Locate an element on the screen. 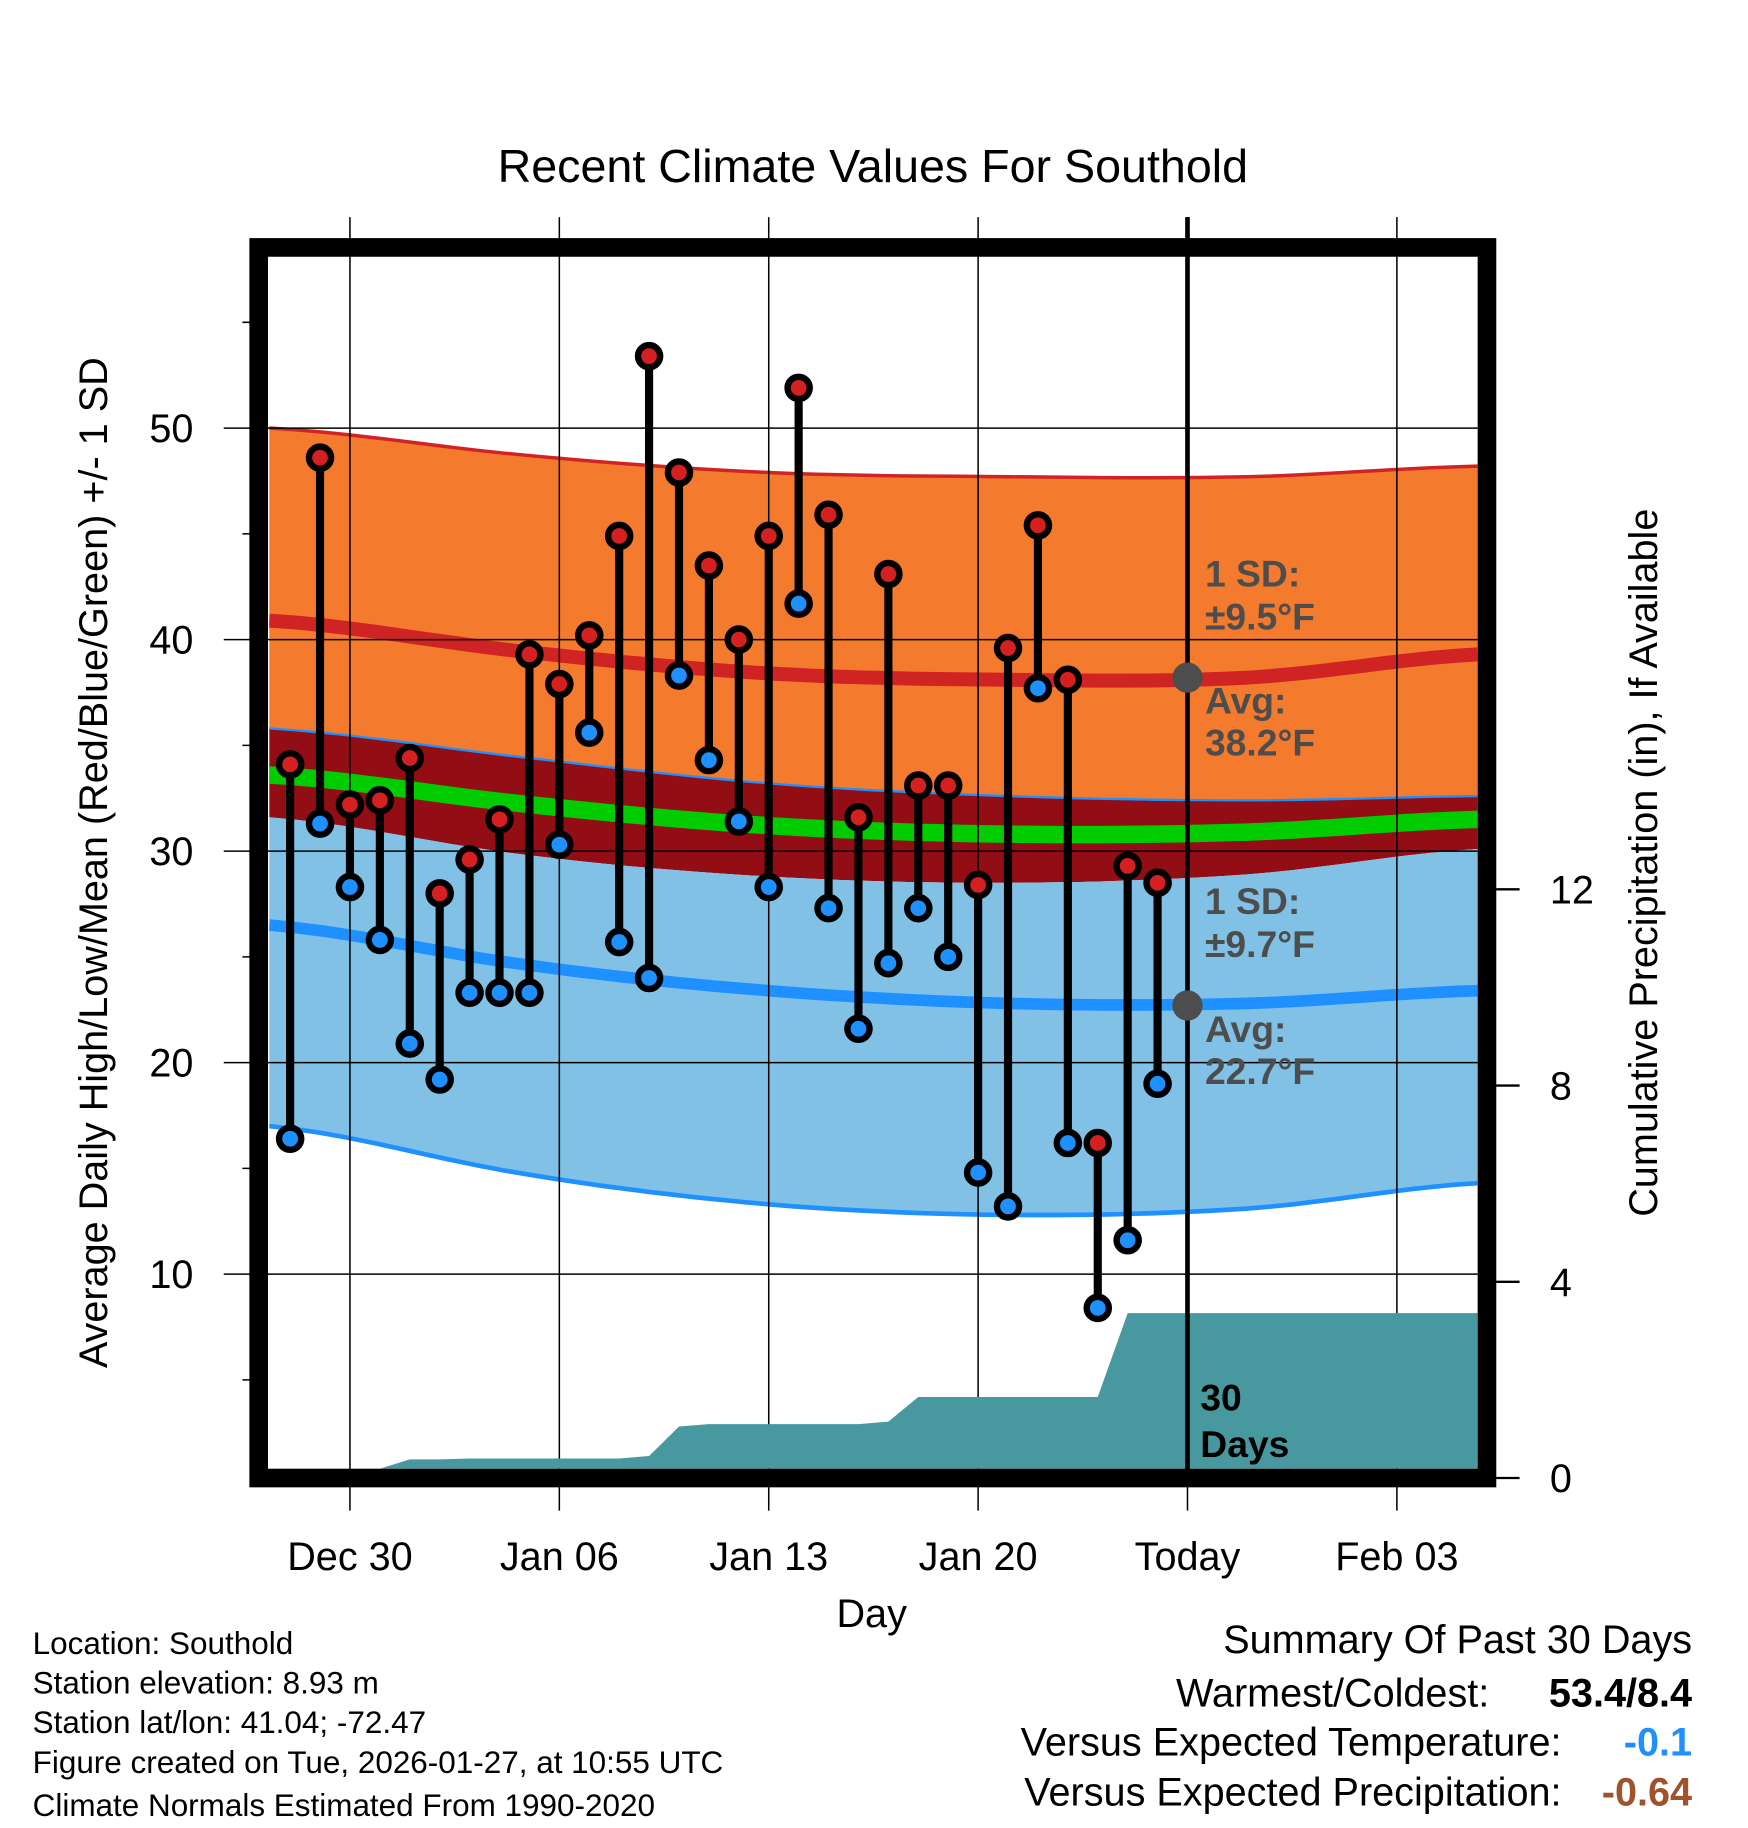 Image resolution: width=1748 pixels, height=1828 pixels. y-tick-label: 20 is located at coordinates (171, 1064).